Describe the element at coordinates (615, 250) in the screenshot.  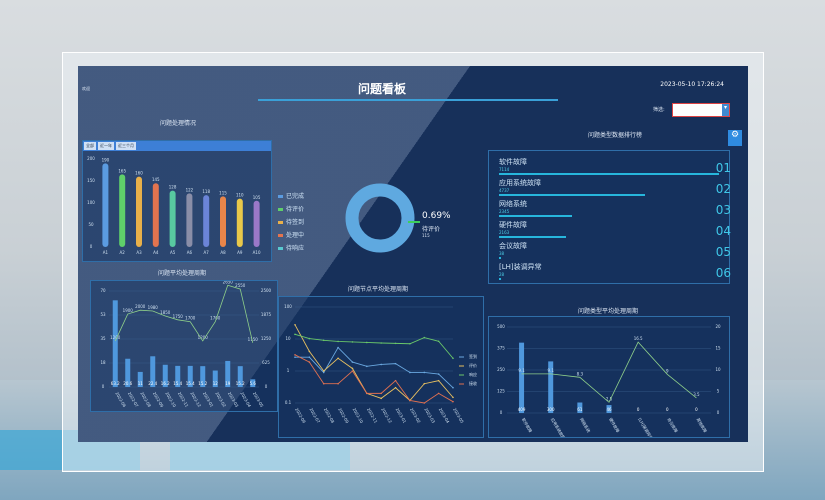
I see `ranking-item: 会议故障 38 05` at that location.